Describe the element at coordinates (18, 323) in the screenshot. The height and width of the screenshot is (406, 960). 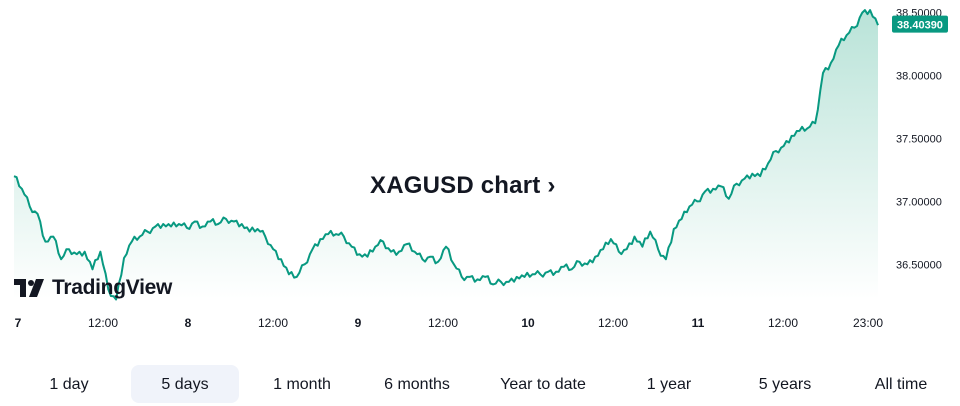
I see `x-axis-tick-label: 7` at that location.